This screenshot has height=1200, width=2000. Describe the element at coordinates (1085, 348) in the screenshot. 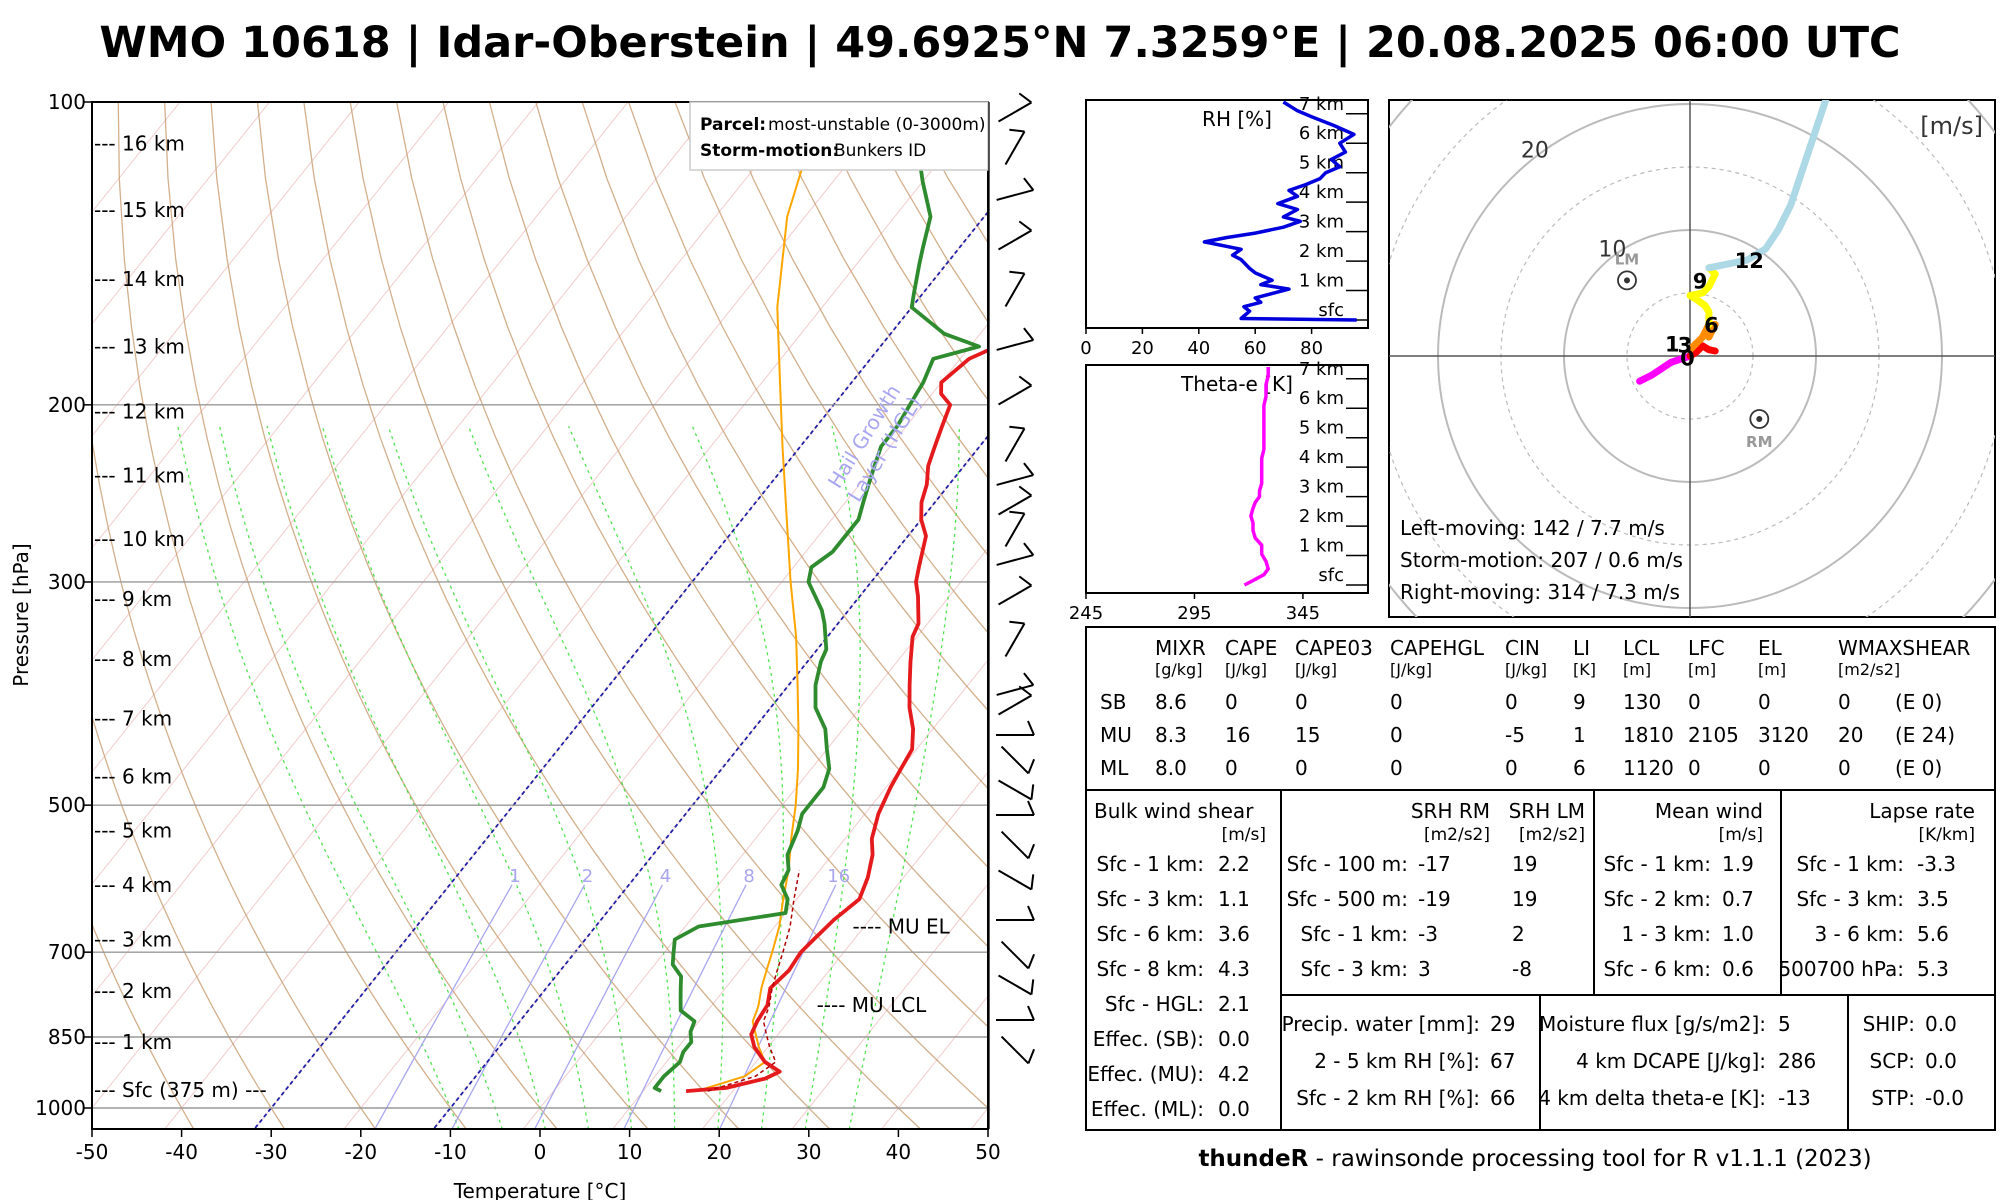

I see `panel-x-tick-label: 0` at that location.